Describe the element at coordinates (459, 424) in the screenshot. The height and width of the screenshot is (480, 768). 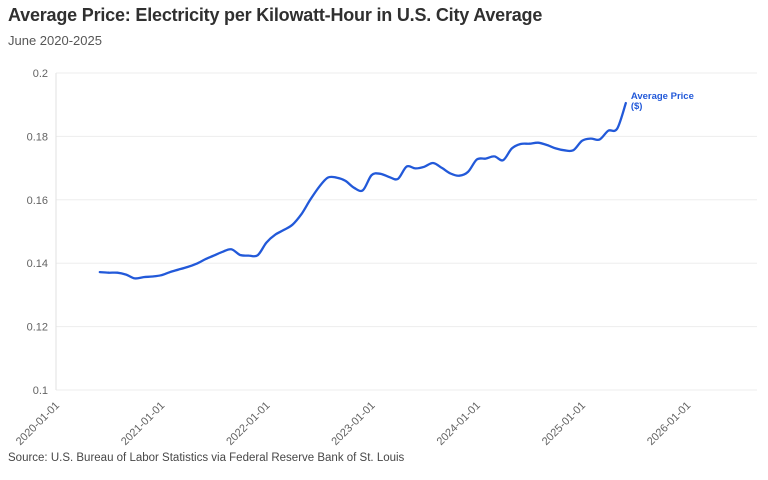
I see `x-tick-label: 2024-01-01` at that location.